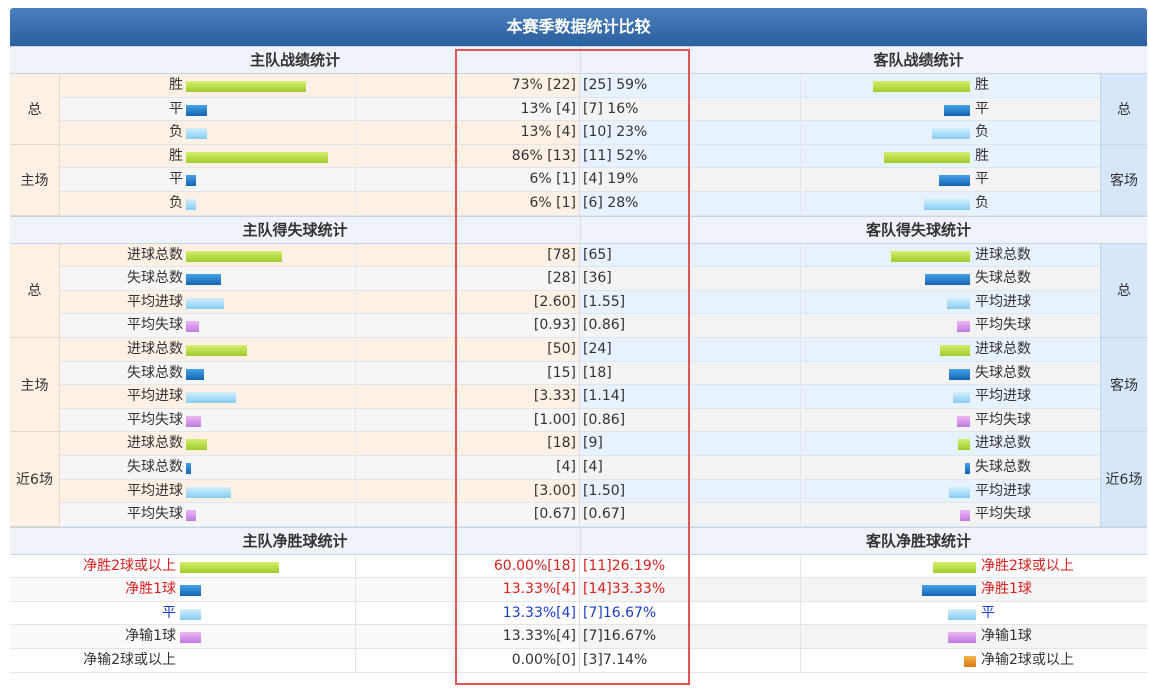 The height and width of the screenshot is (689, 1149). I want to click on home-stat-value: [28], so click(561, 278).